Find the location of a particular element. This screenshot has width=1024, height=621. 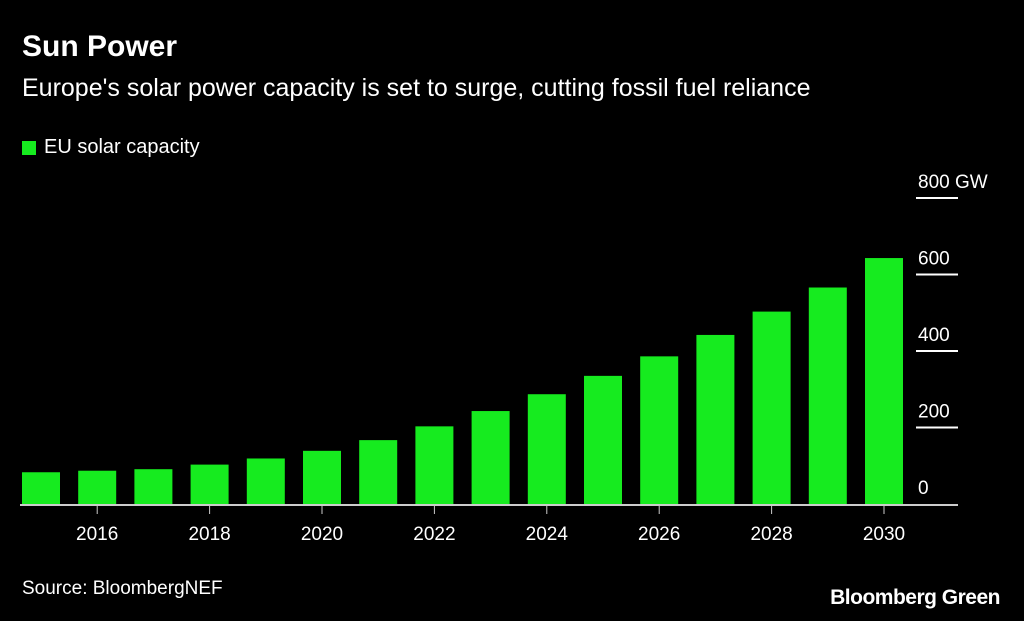

x-tick-label: 2028 is located at coordinates (771, 534).